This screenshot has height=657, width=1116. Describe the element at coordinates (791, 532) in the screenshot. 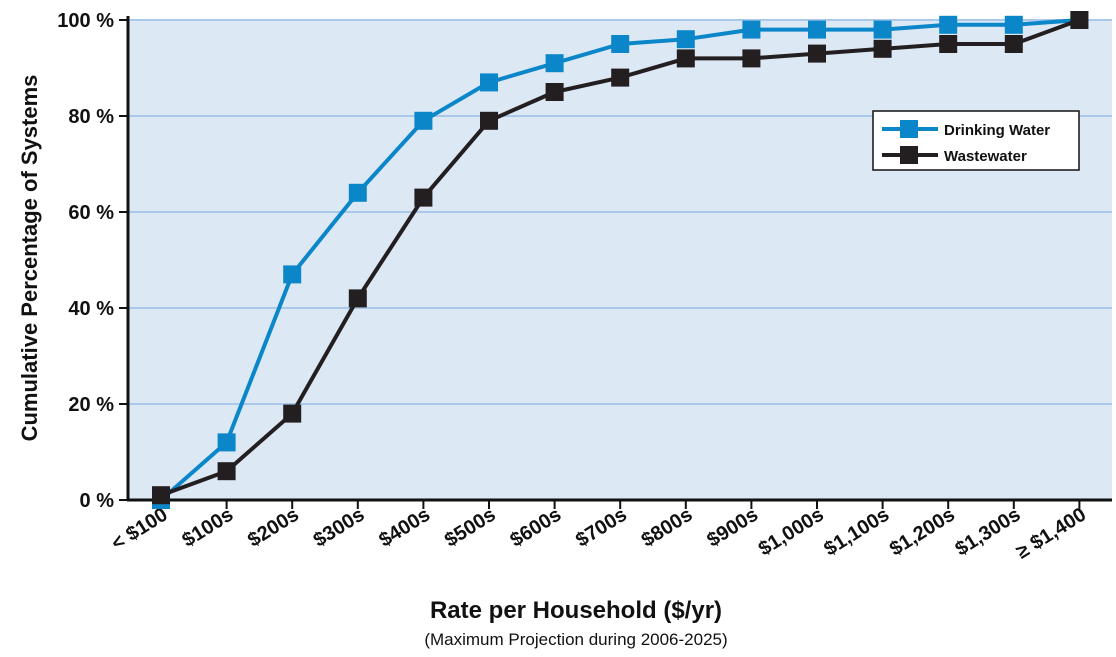

I see `x-tick-label: $1,000s` at that location.